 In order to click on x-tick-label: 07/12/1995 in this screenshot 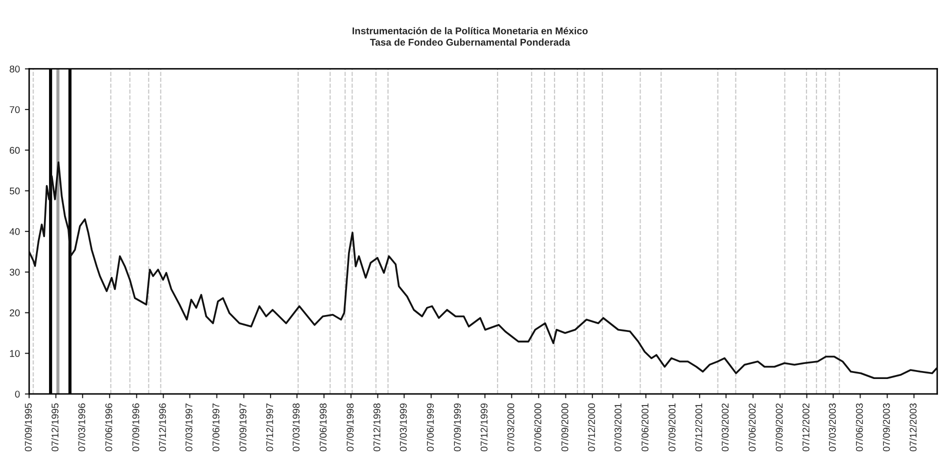, I will do `click(54, 427)`.